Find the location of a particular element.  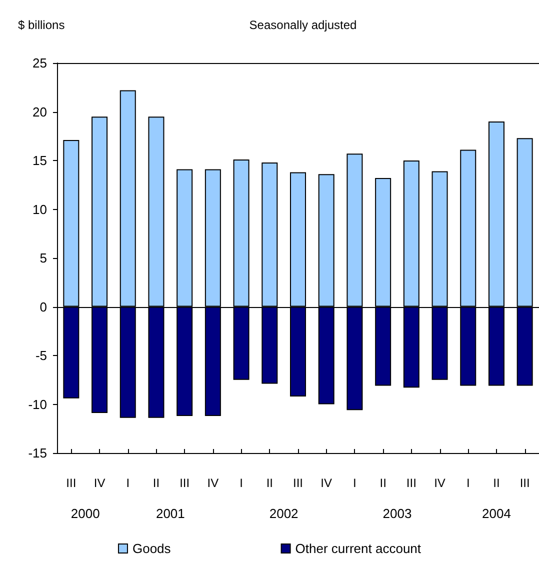

y-tick-label: -5 is located at coordinates (41, 355).